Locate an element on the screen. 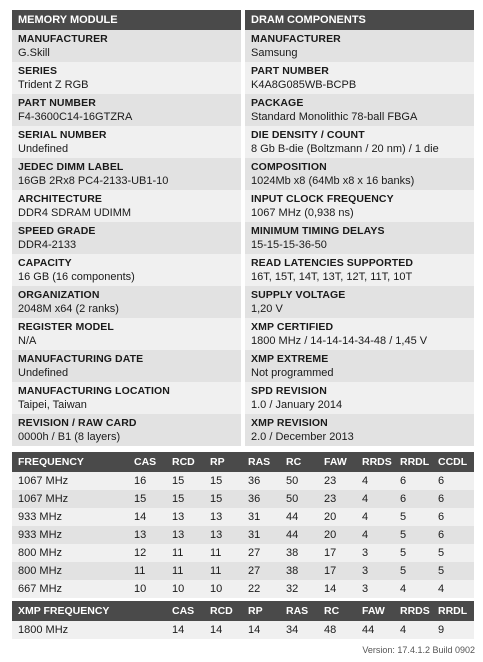 The width and height of the screenshot is (483, 662). frequency-table-cell: 1067 MHz is located at coordinates (70, 499).